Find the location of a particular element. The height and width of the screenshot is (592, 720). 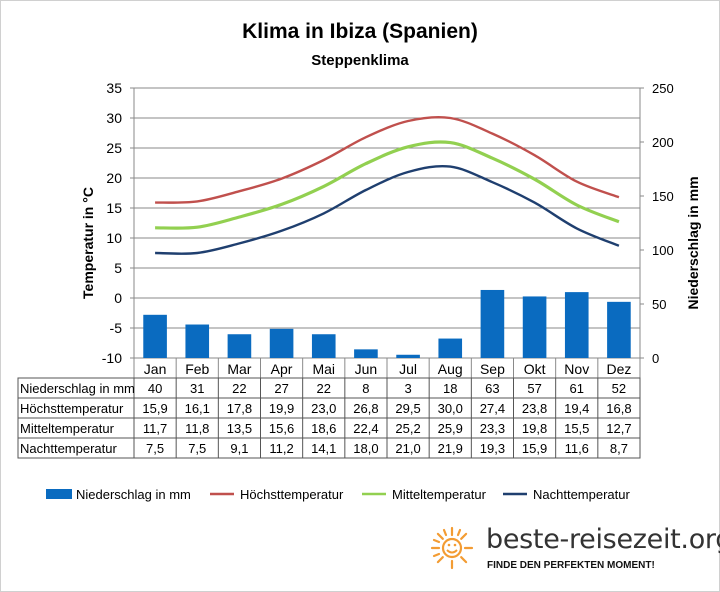

table-cell: 23,0 is located at coordinates (323, 408).